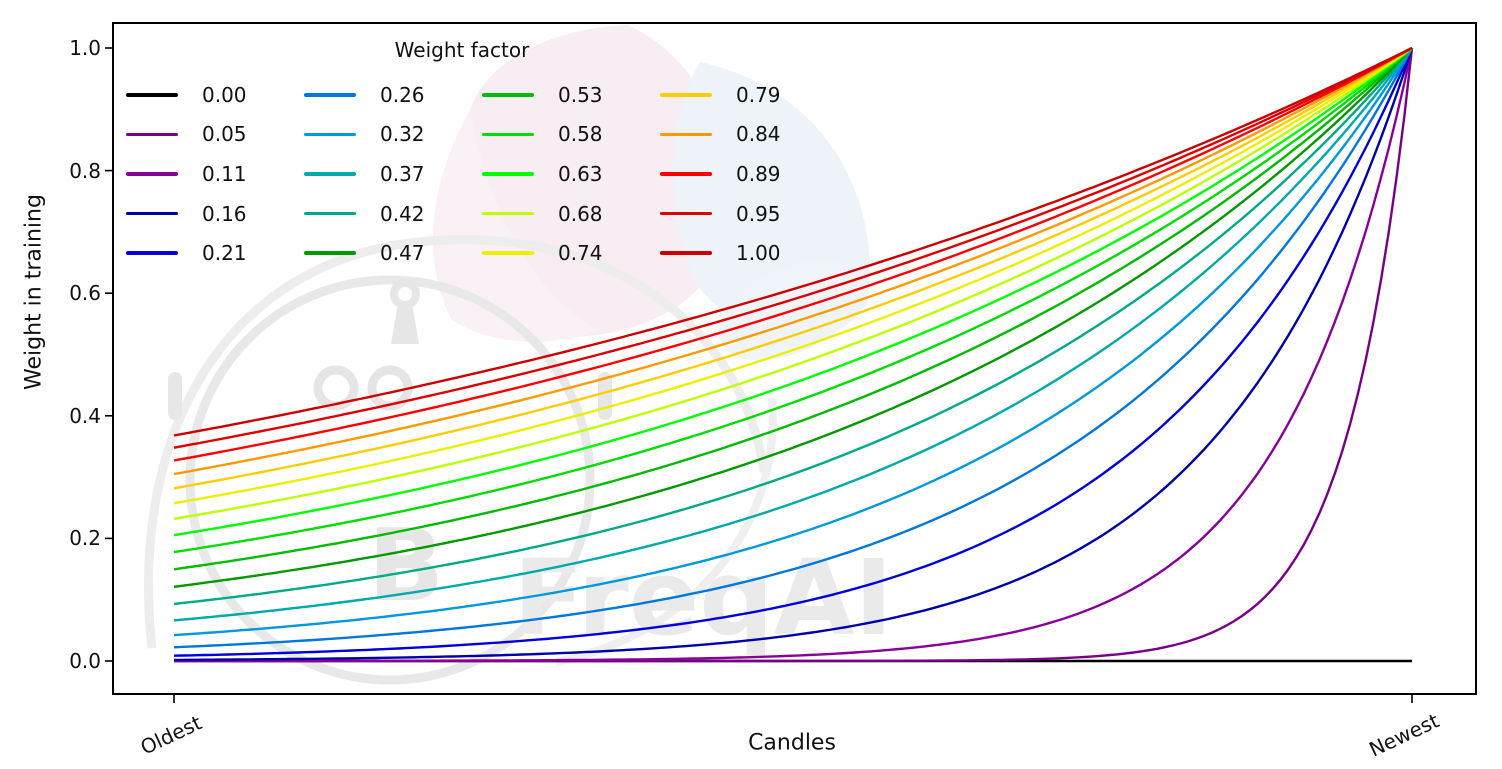 The height and width of the screenshot is (769, 1502). What do you see at coordinates (224, 253) in the screenshot?
I see `legend-item-label: 0.21` at bounding box center [224, 253].